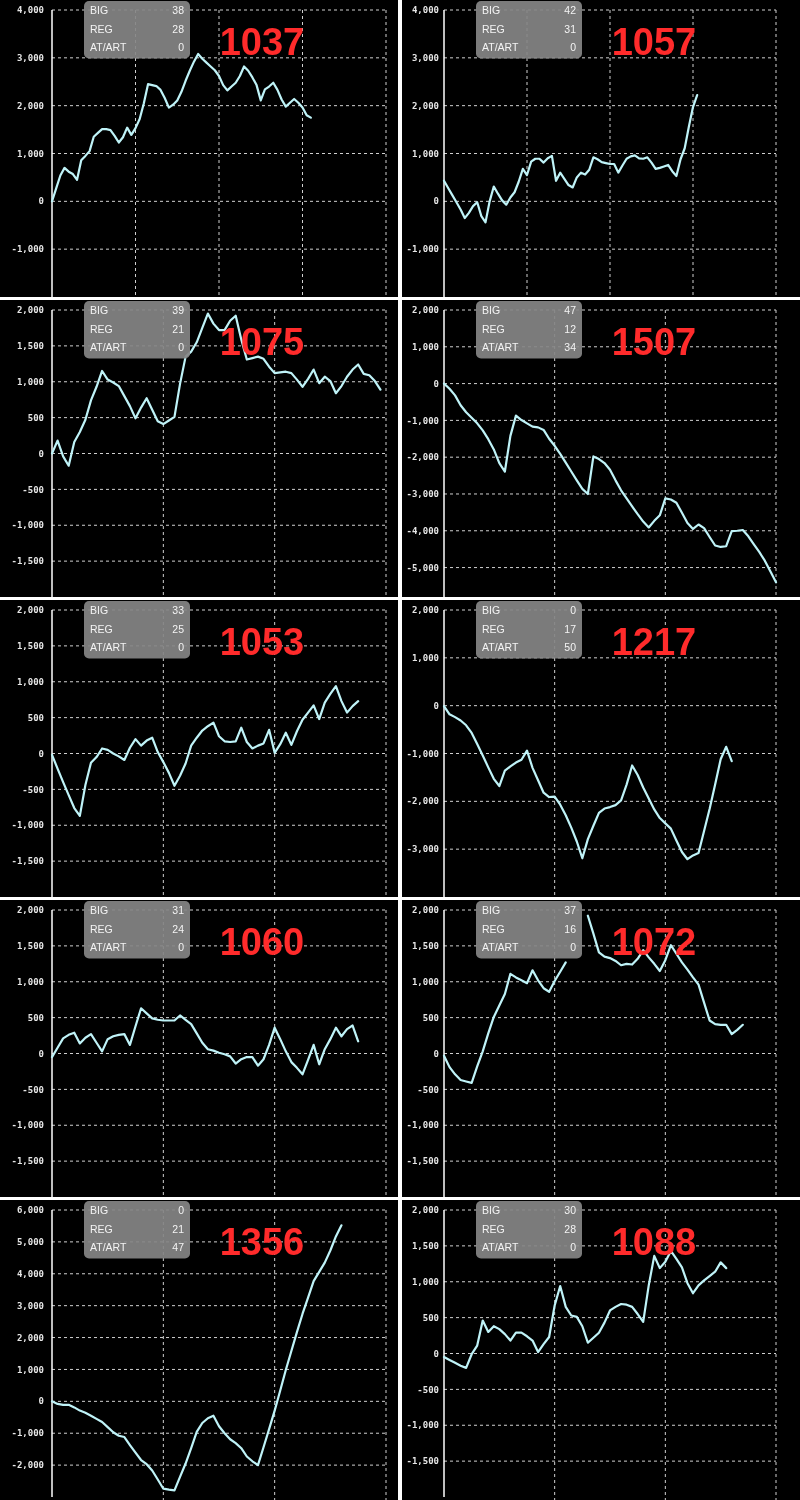  Describe the element at coordinates (422, 567) in the screenshot. I see `y-tick-label: -5,000` at that location.